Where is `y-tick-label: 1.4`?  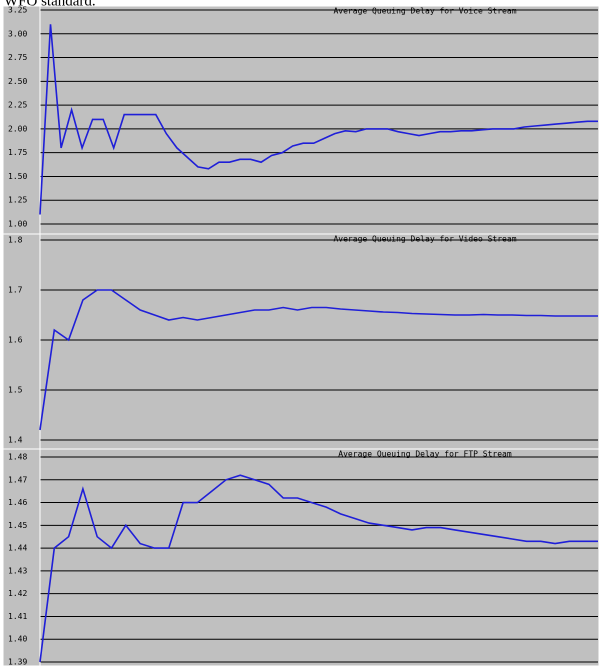
y-tick-label: 1.4 is located at coordinates (15, 440).